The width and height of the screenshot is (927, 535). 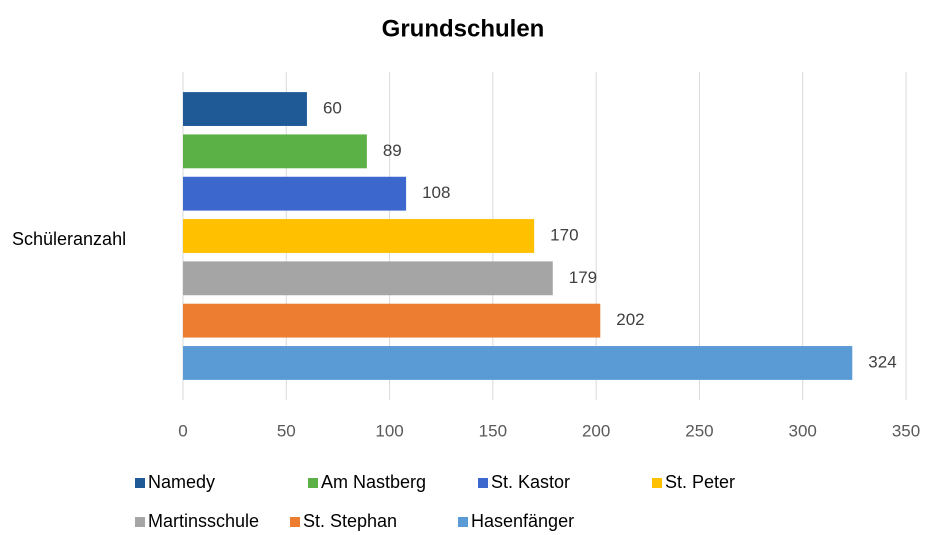 I want to click on x-tick-label: 250, so click(x=699, y=430).